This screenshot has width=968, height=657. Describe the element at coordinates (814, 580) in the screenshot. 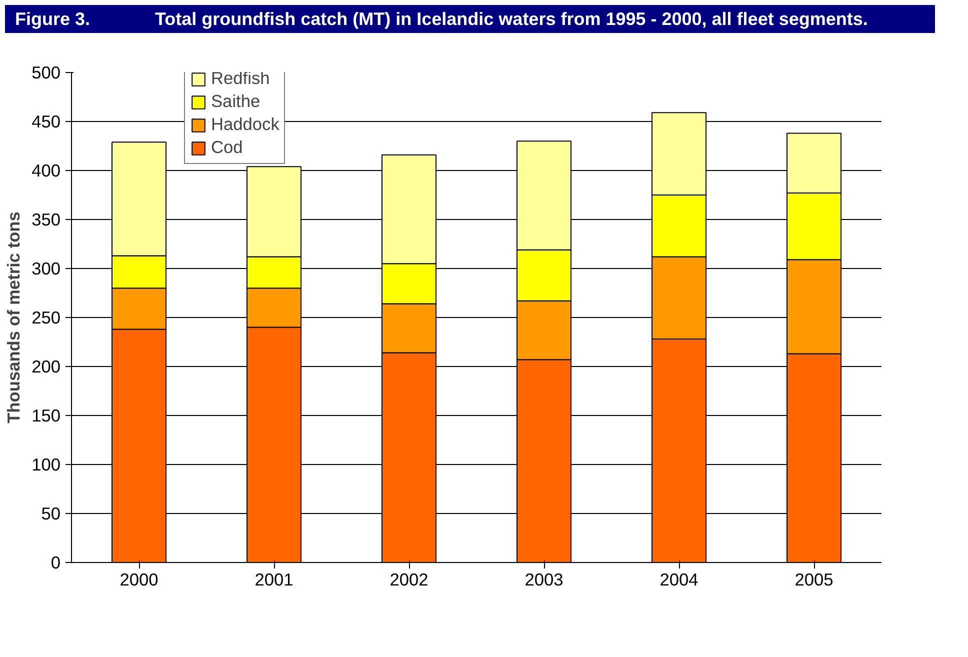

I see `x-tick-label: 2005` at that location.